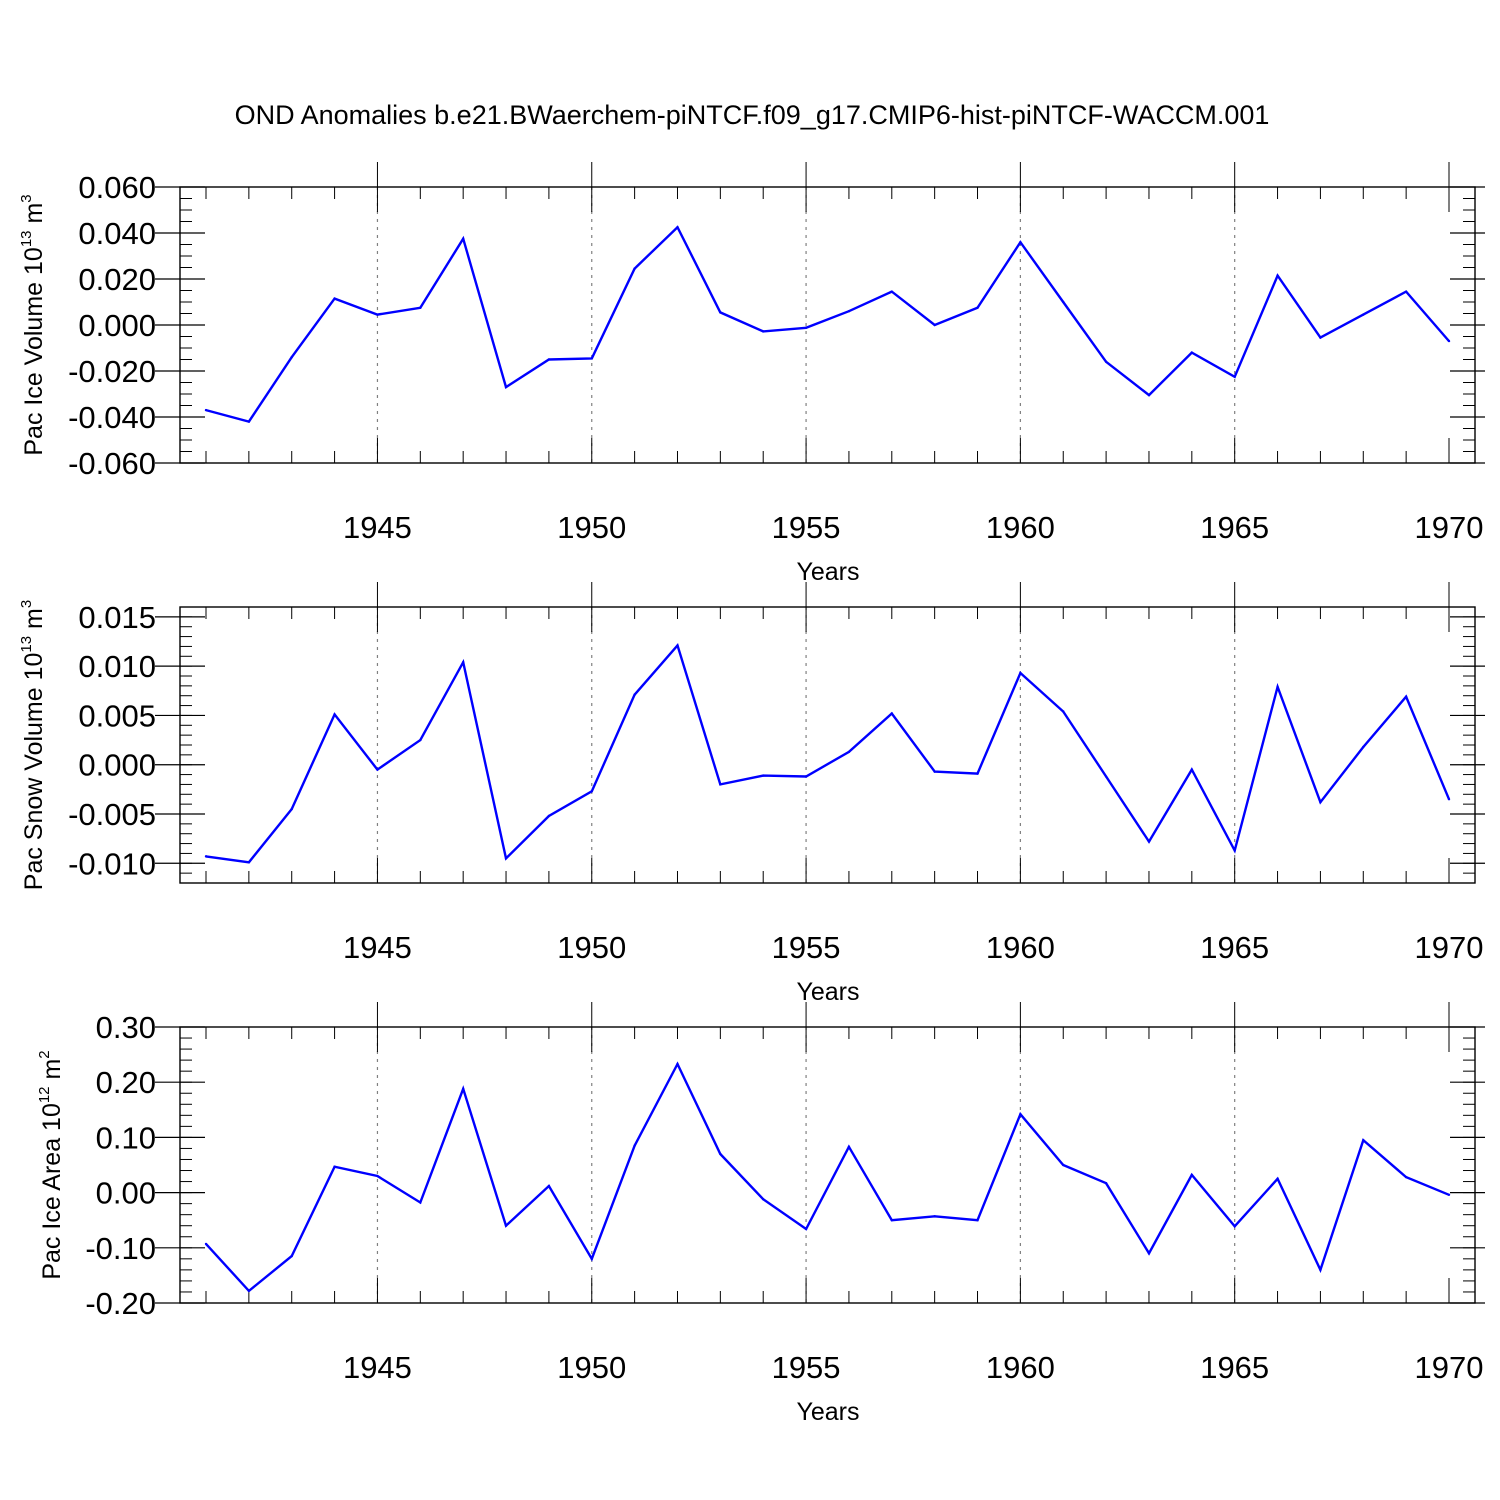 This screenshot has width=1500, height=1500. What do you see at coordinates (126, 1027) in the screenshot?
I see `y-tick-label: 0.30` at bounding box center [126, 1027].